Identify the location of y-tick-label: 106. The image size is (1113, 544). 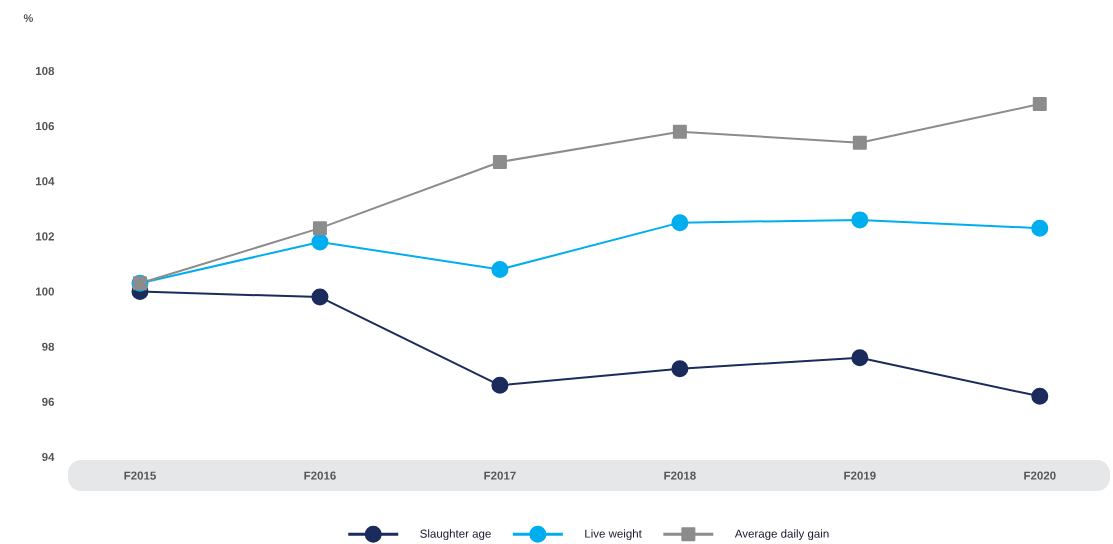
(45, 126).